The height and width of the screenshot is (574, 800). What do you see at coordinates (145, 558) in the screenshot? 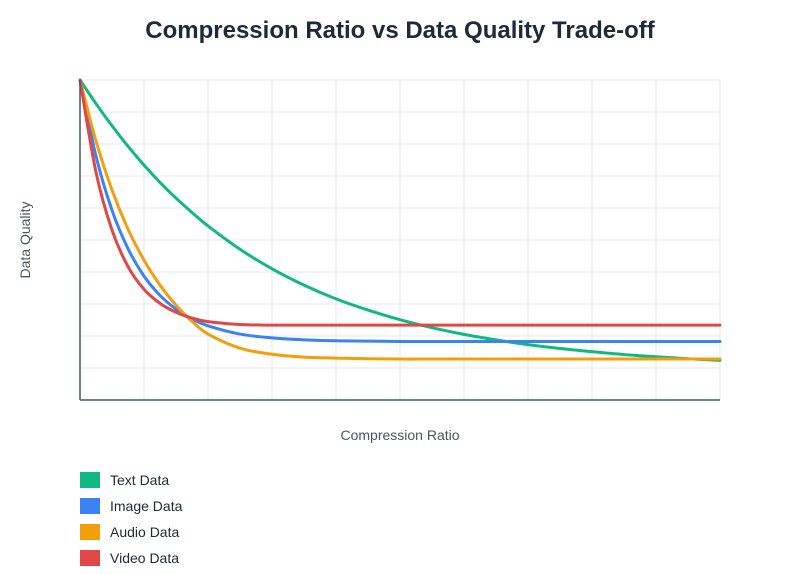
I see `legend-label: Video Data` at bounding box center [145, 558].